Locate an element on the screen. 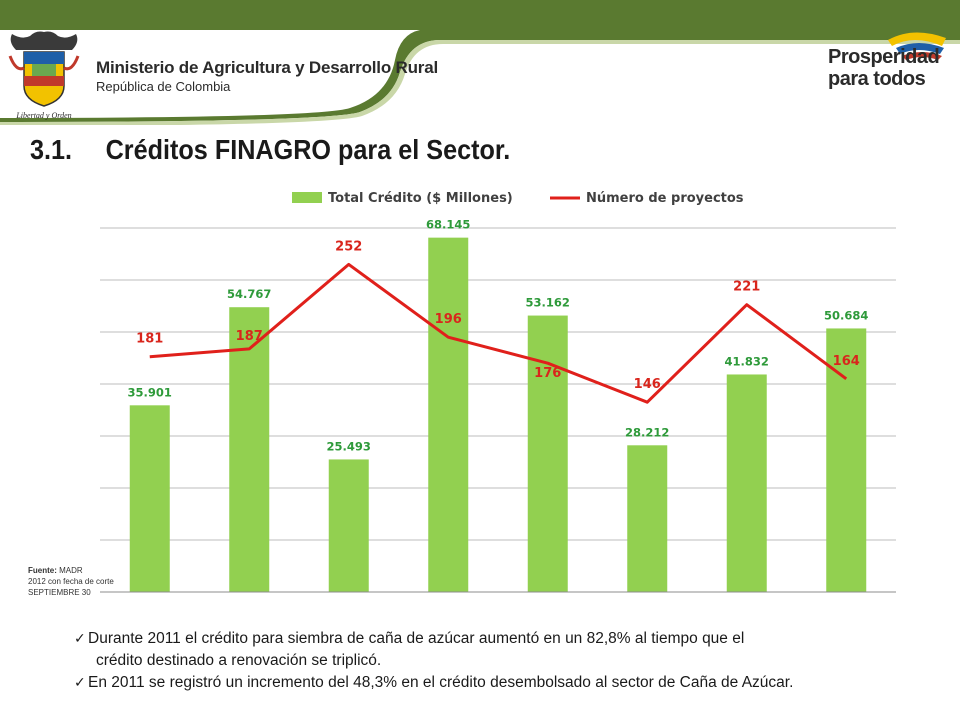  slide-number: 3.1. is located at coordinates (51, 149).